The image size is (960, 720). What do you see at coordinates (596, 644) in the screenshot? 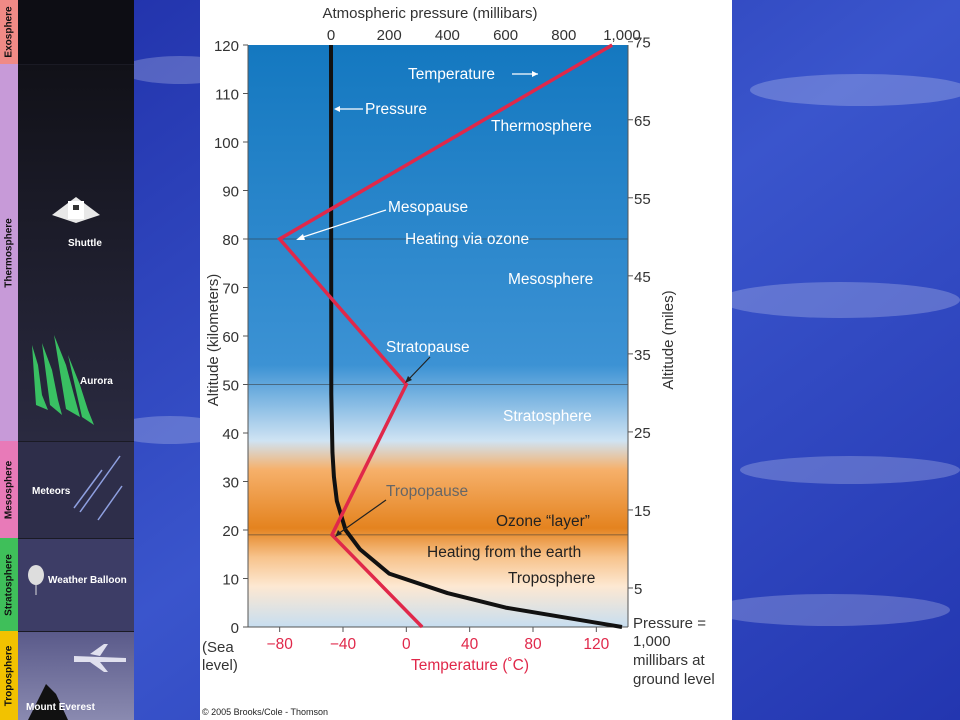
I see `x-tick-label: 120` at bounding box center [596, 644].